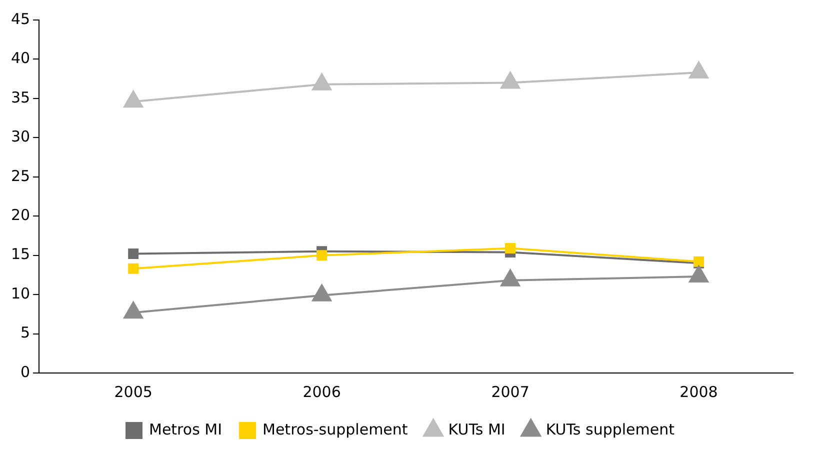 Image resolution: width=823 pixels, height=457 pixels. What do you see at coordinates (20, 254) in the screenshot?
I see `y-tick-label: 15` at bounding box center [20, 254].